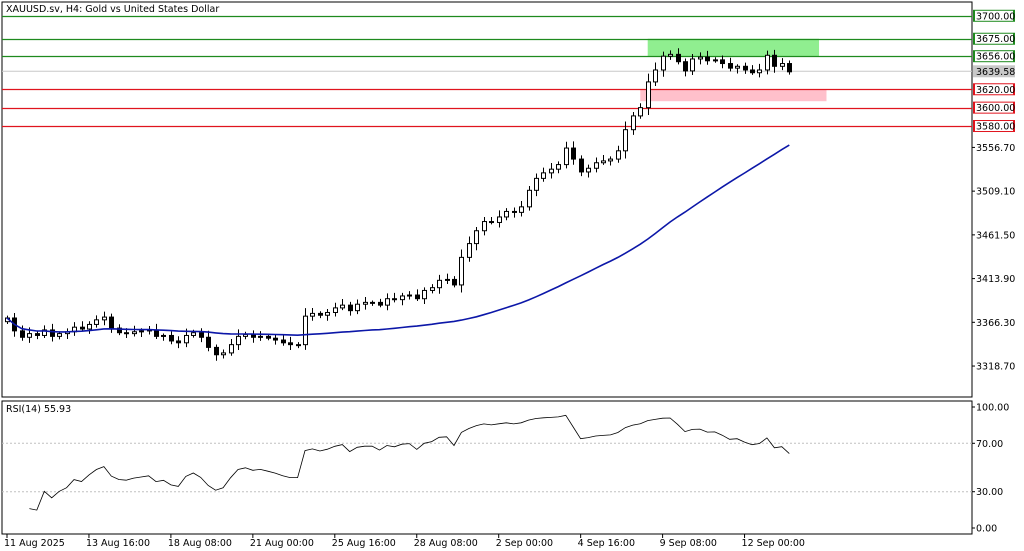 Image resolution: width=1024 pixels, height=551 pixels. I want to click on rsi-tick-label: 100.00, so click(992, 408).